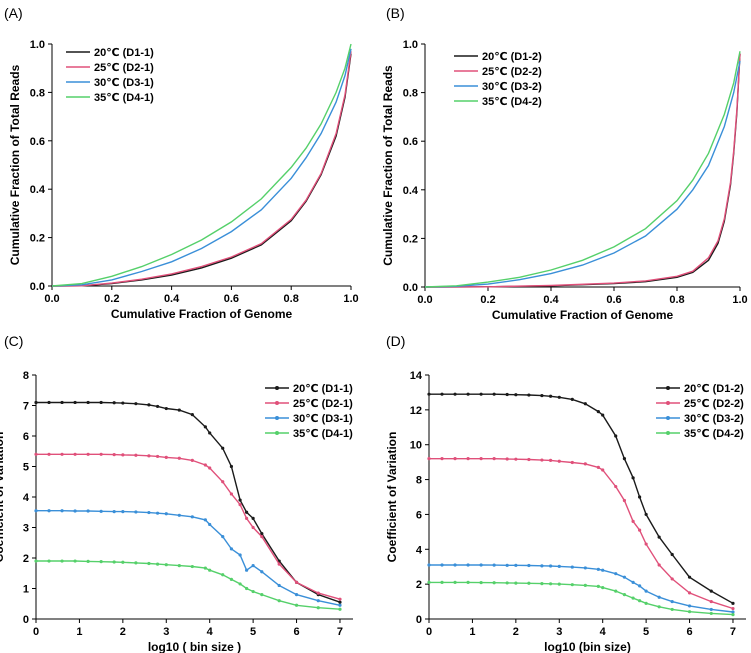  Describe the element at coordinates (419, 515) in the screenshot. I see `y-tick-label: 6` at that location.